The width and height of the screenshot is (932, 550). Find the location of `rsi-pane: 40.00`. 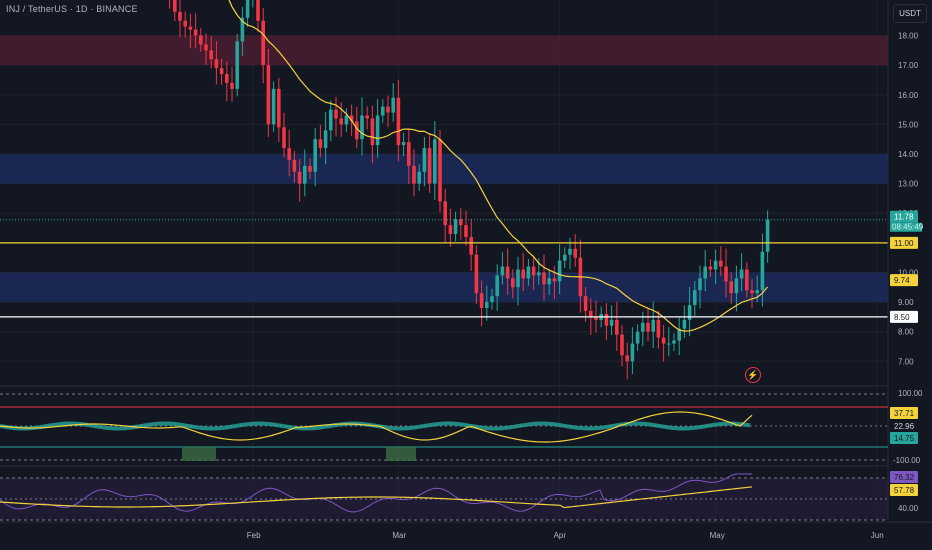

rsi-pane: 40.00 is located at coordinates (459, 493).